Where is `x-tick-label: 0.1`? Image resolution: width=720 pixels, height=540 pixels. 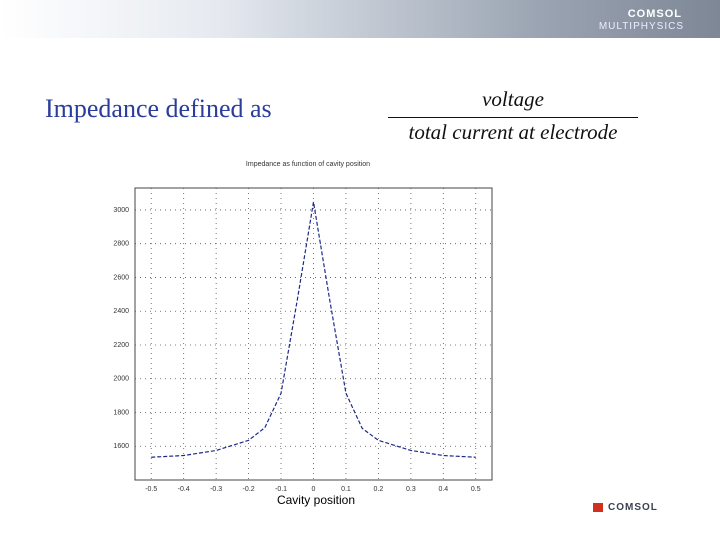
x-tick-label: 0.1 is located at coordinates (346, 489).